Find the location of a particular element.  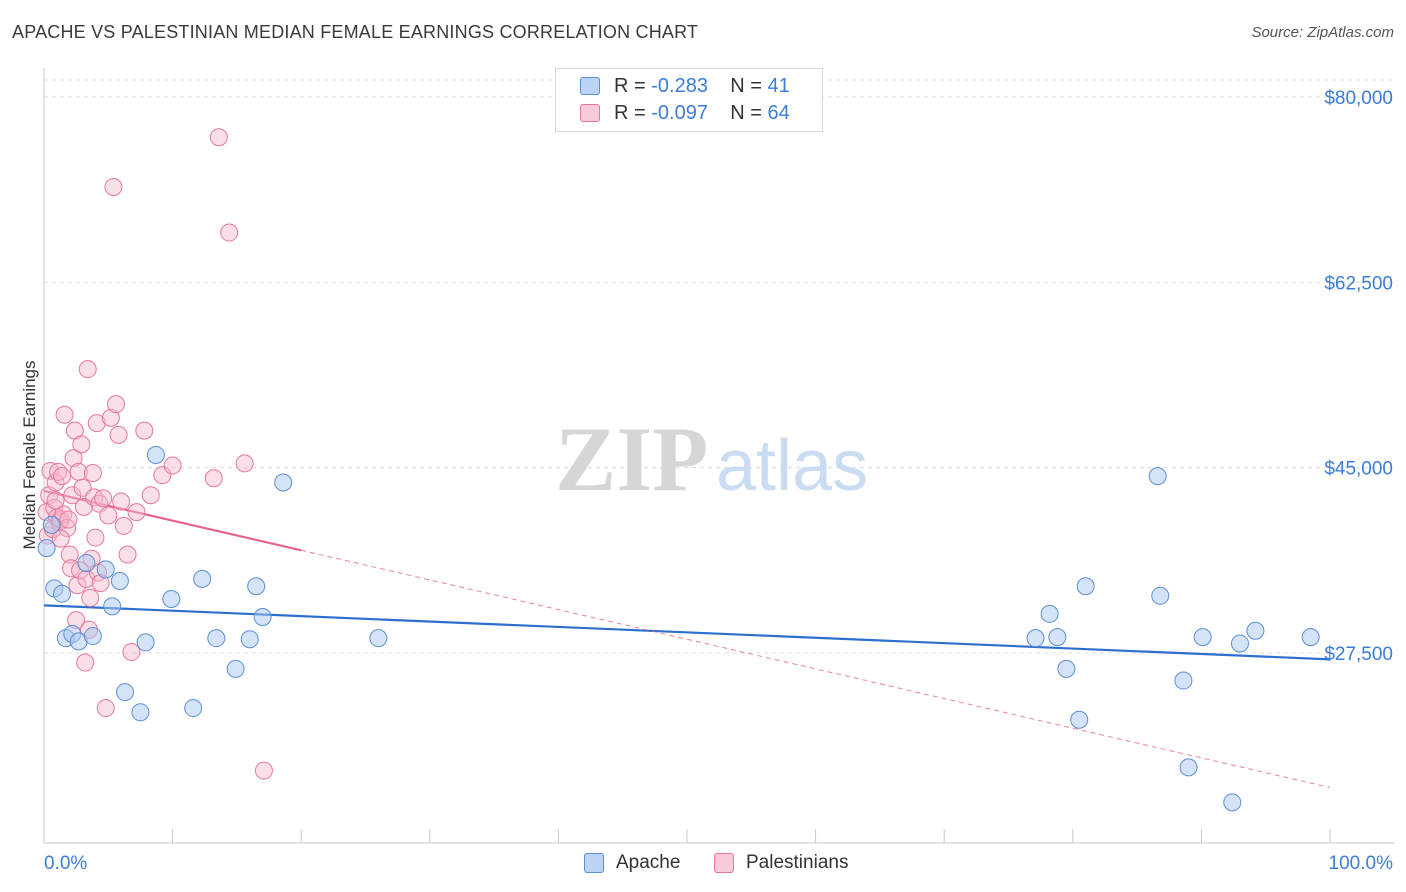

legend-n-value: 64 is located at coordinates (778, 112).